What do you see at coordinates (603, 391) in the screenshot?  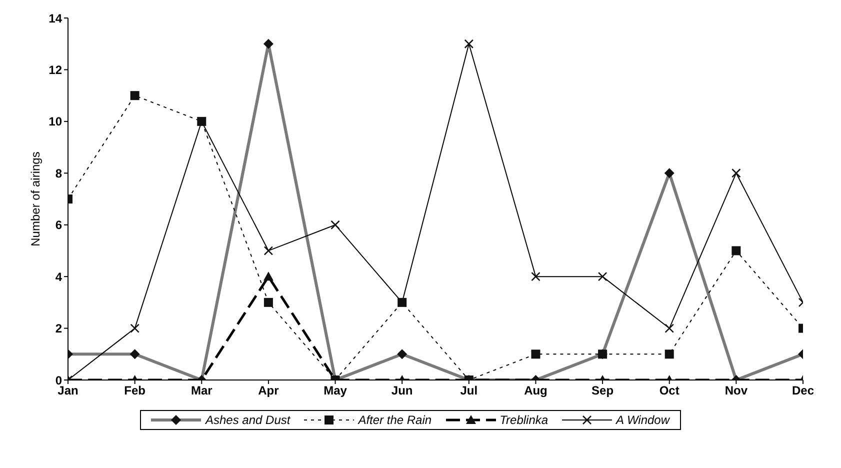 I see `x-tick-label: Sep` at bounding box center [603, 391].